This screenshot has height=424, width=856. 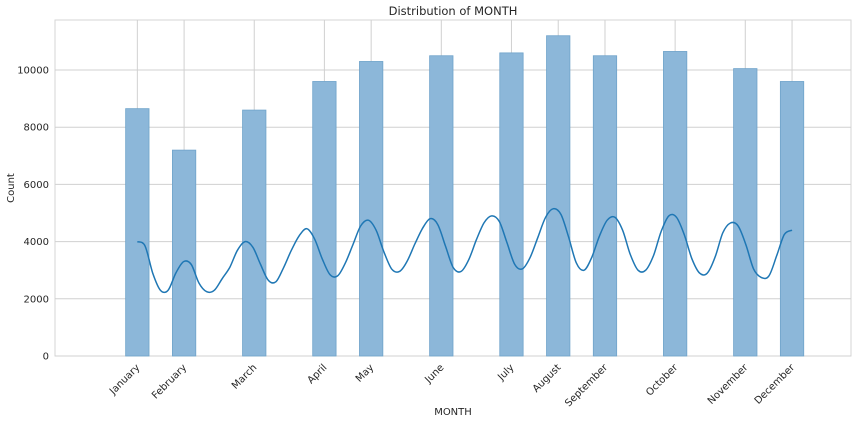 I want to click on y-tick-label: 0, so click(x=46, y=357).